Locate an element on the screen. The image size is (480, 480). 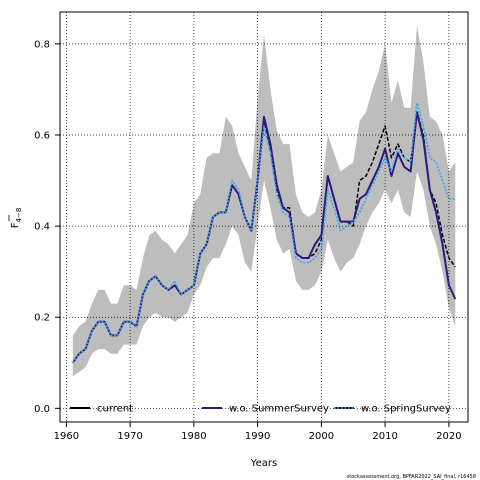
x-tick-label: 2000 is located at coordinates (321, 436).